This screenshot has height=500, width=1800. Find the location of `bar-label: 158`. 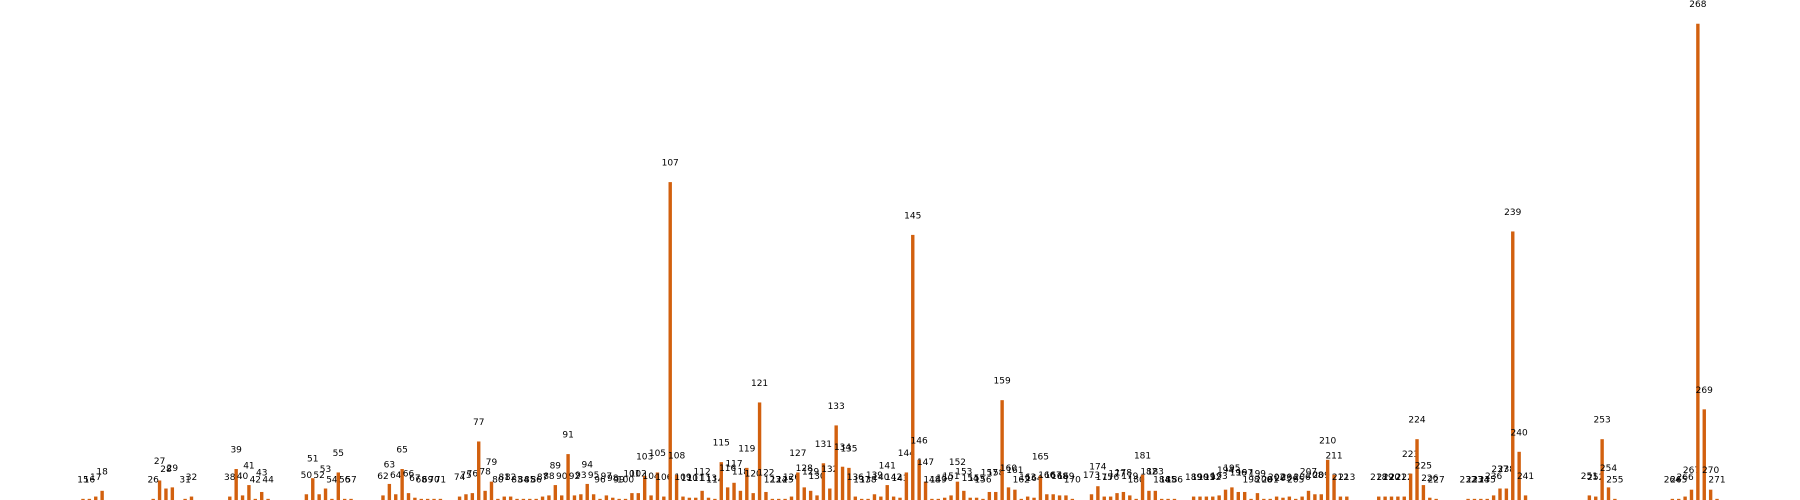

bar-label: 158 is located at coordinates (995, 473).